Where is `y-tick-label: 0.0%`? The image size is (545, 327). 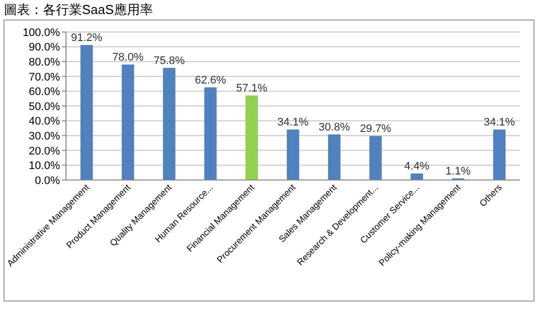 y-tick-label: 0.0% is located at coordinates (47, 180).